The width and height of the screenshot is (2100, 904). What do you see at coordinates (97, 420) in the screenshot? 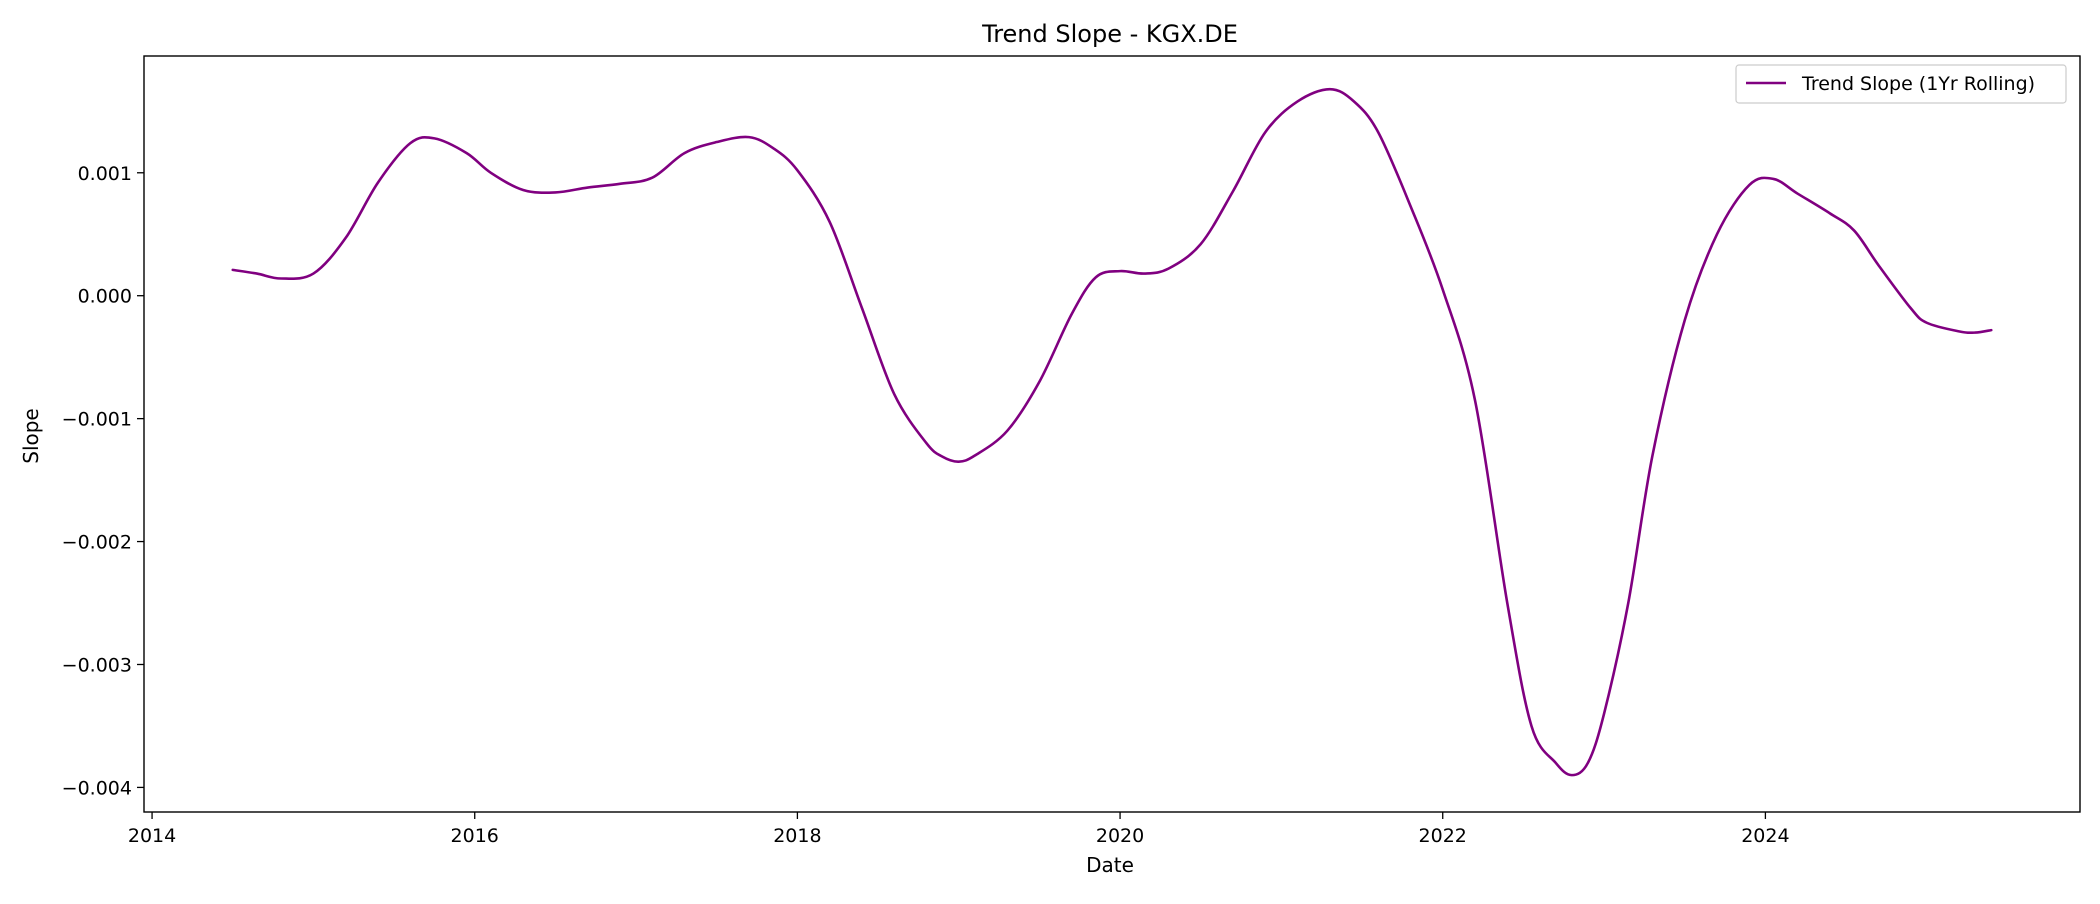
I see `y-tick-label: −0.001` at bounding box center [97, 420].